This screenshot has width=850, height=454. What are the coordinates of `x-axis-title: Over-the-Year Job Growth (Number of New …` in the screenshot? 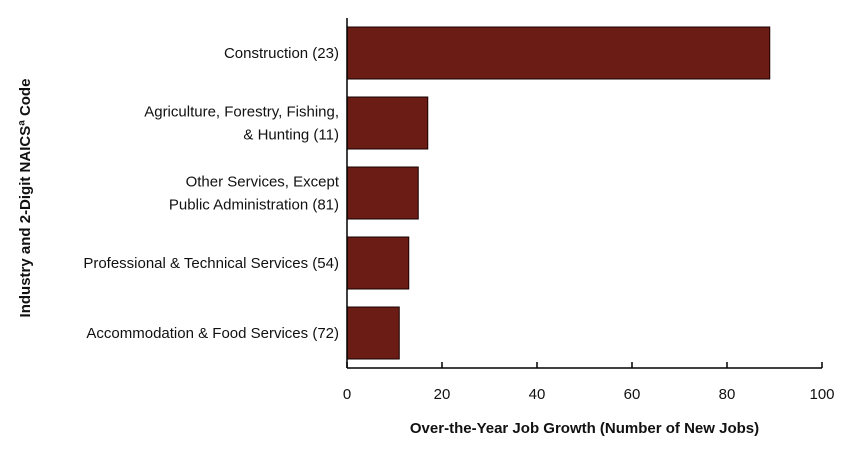 It's located at (584, 428).